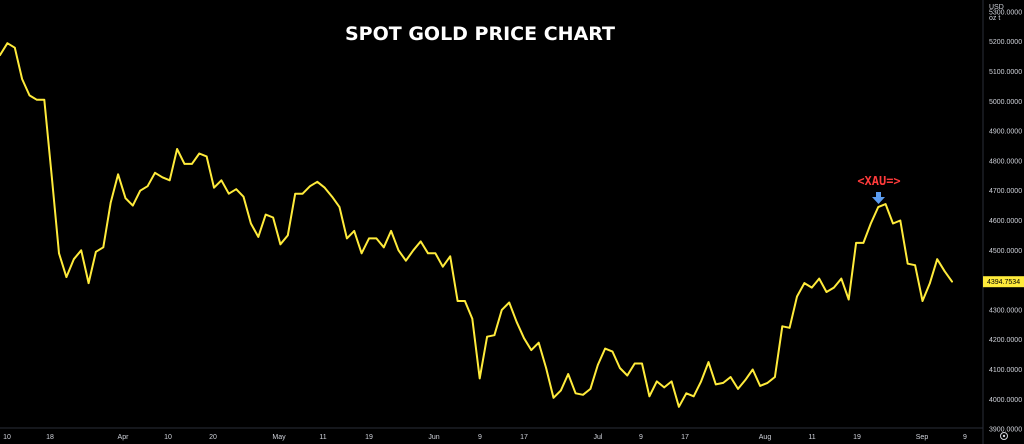 The height and width of the screenshot is (444, 1024). Describe the element at coordinates (994, 18) in the screenshot. I see `unit-label: oz t` at that location.